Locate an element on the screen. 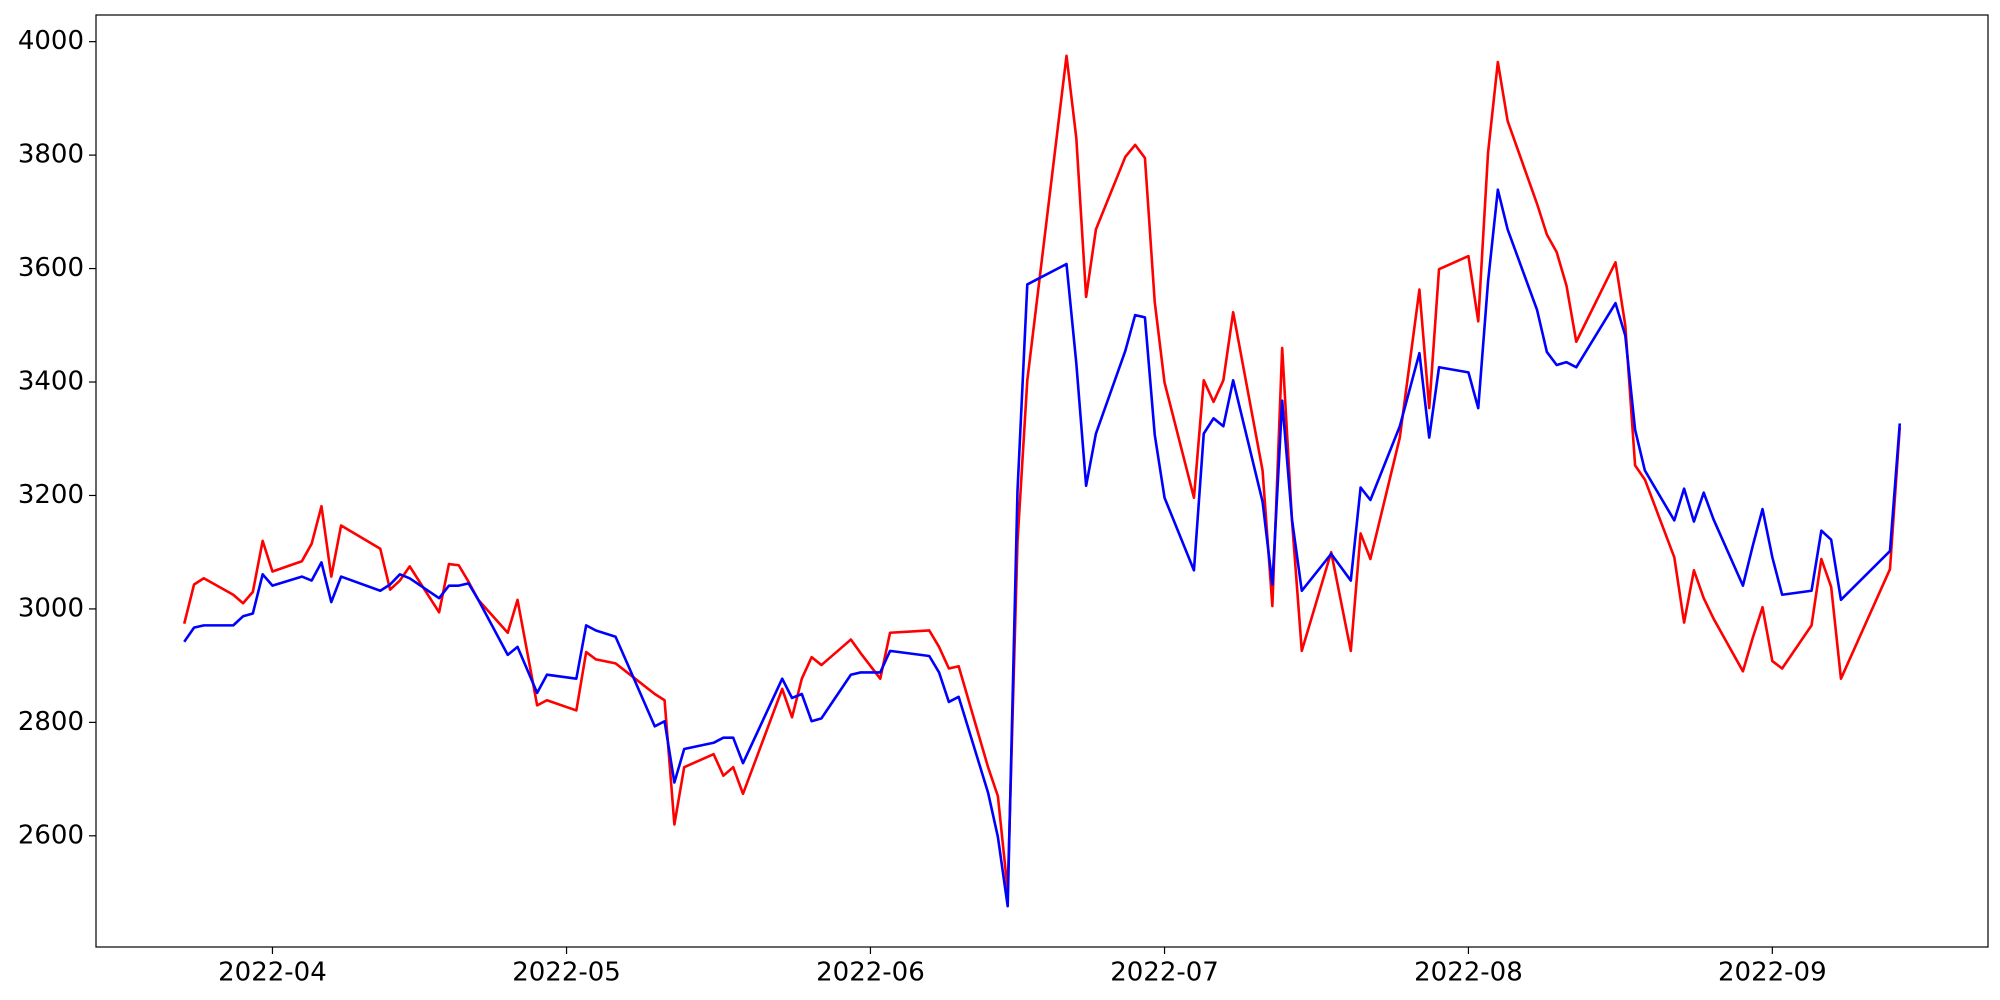 The height and width of the screenshot is (1000, 2000). x-tick-label: 2022-09 is located at coordinates (1772, 973).